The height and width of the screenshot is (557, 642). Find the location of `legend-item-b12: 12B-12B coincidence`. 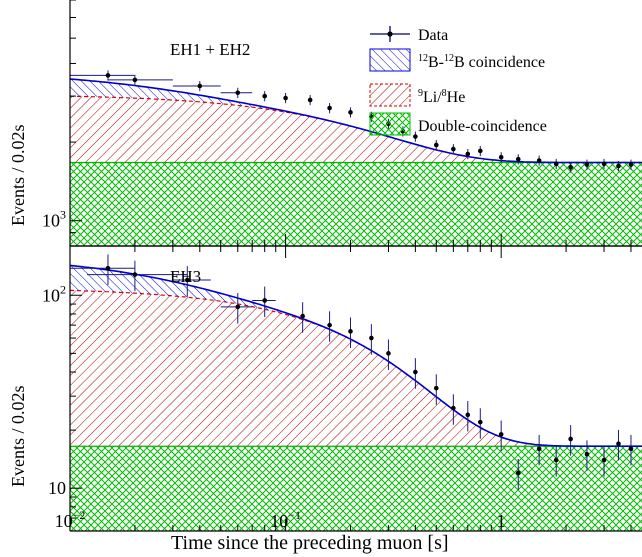

legend-item-b12: 12B-12B coincidence is located at coordinates (457, 60).